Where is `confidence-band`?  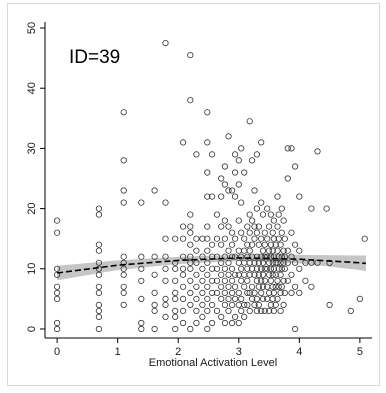 confidence-band is located at coordinates (211, 267).